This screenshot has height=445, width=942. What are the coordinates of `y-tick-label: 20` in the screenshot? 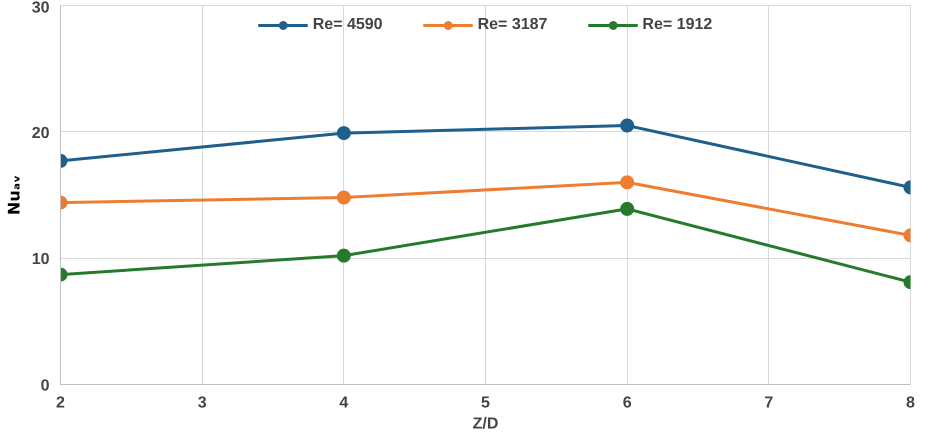 It's located at (41, 133).